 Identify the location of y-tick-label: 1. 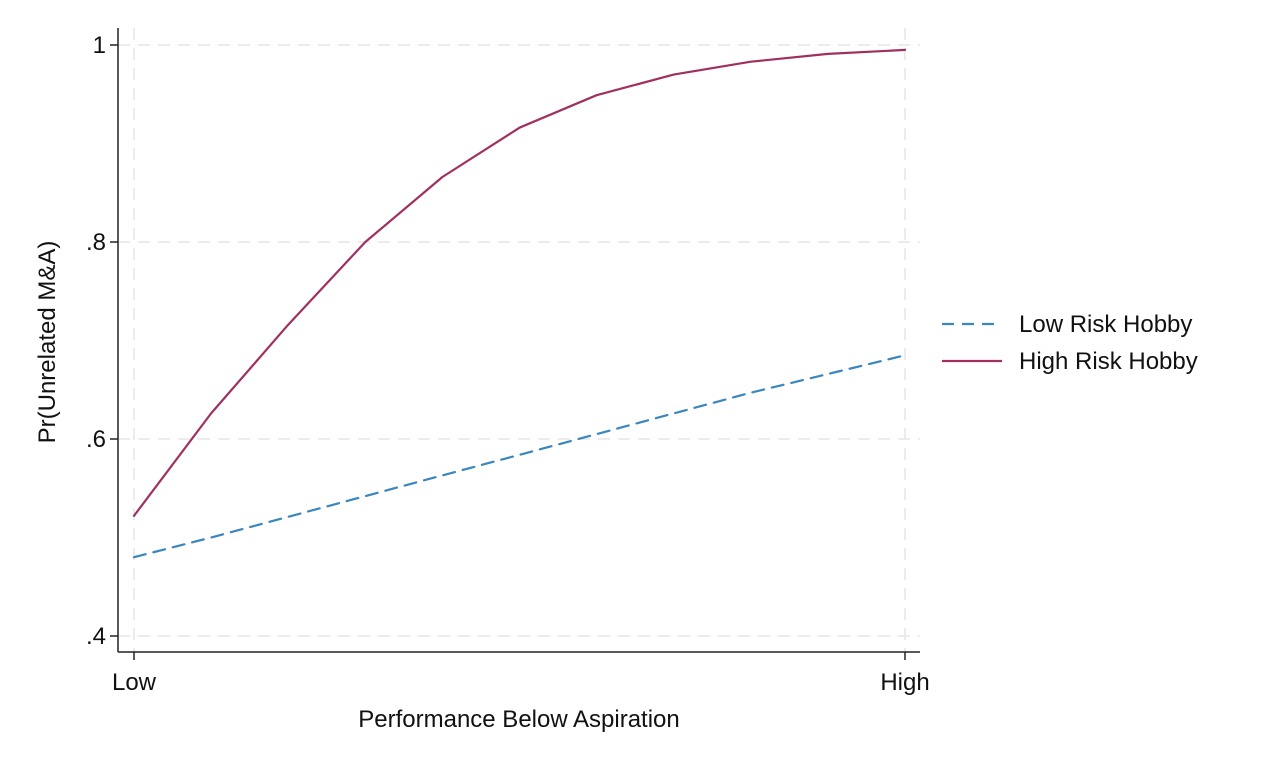
(99, 45).